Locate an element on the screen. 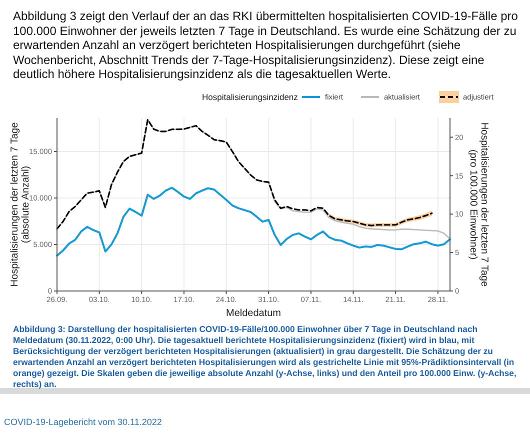 This screenshot has width=530, height=434. text: Abbildung 3: Darstellung der hospitalisierten COVID-19-Fälle/100.000 Einwohner über 7 Tage in Deutschland nach Meldedatum (30.11.2022, 0:00 Uhr). Die tagesaktuell berichtete Hospitalisierungsinzidenz (fixiert) wird in blau, mit Berücksichtigung der verzögert berichteten Hospitalisierungen (aktualisiert) in grau dargestellt. Die Schätzung der zu erwartenden Anzahl an verzögert berichteten Hospitalisierungen wird als gestrichelte Linie mit 95%-Prädiktionsintervall (in orange) gezeigt. Die Skalen geben die jeweilige absolute Anzahl (y-Achse, links) und den Anteil pro 100.000 Einw. (y-Achse, rechts) an. is located at coordinates (265, 357).